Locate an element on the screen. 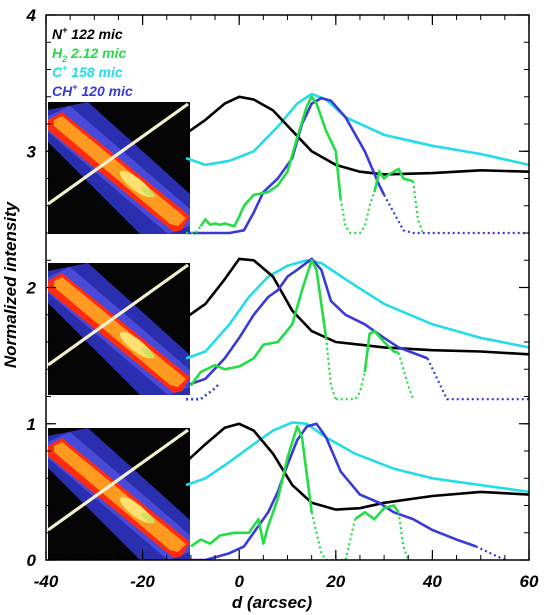 Image resolution: width=546 pixels, height=615 pixels. x-tick-label: 0 is located at coordinates (239, 581).